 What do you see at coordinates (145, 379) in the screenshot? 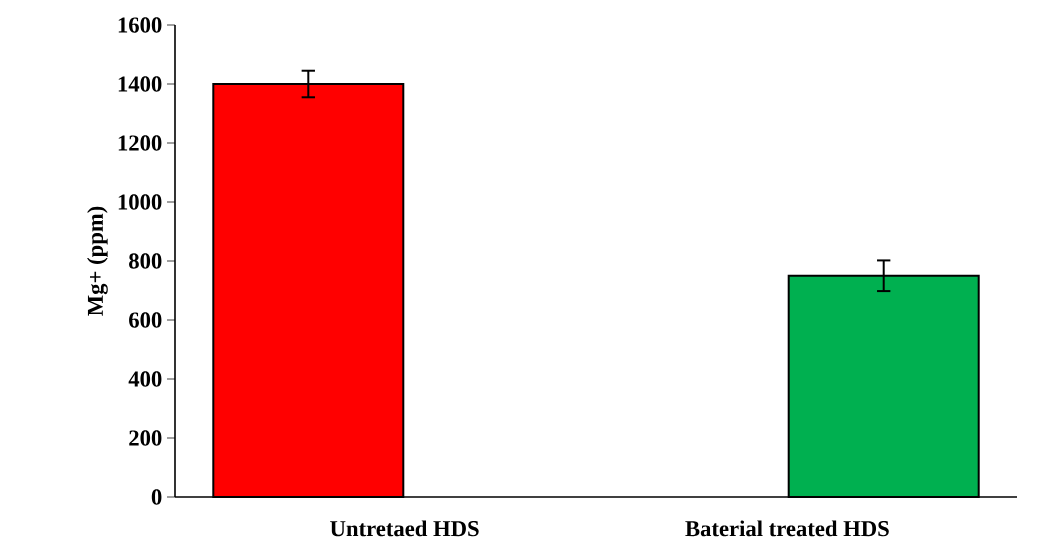
I see `y-tick-label: 400` at bounding box center [145, 379].